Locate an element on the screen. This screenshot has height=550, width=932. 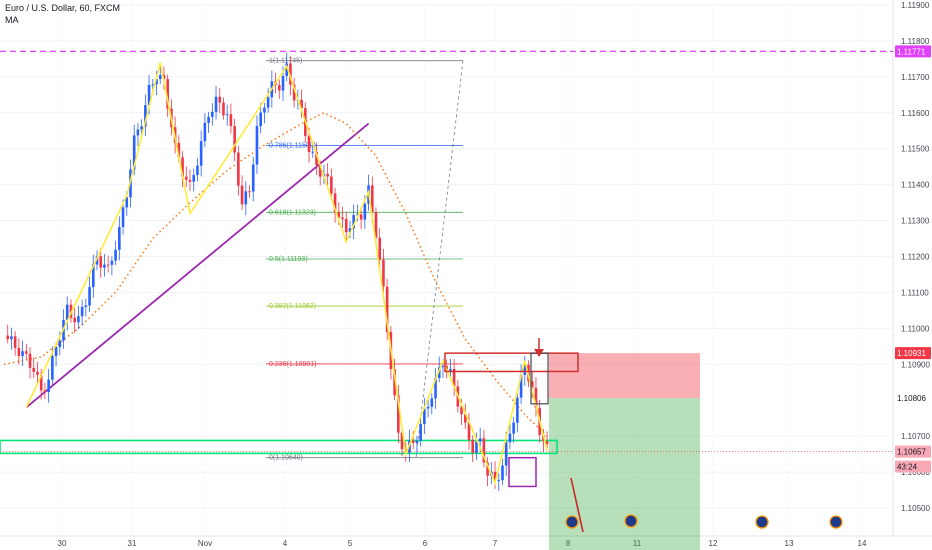
x-tick-label: 31 is located at coordinates (132, 543).